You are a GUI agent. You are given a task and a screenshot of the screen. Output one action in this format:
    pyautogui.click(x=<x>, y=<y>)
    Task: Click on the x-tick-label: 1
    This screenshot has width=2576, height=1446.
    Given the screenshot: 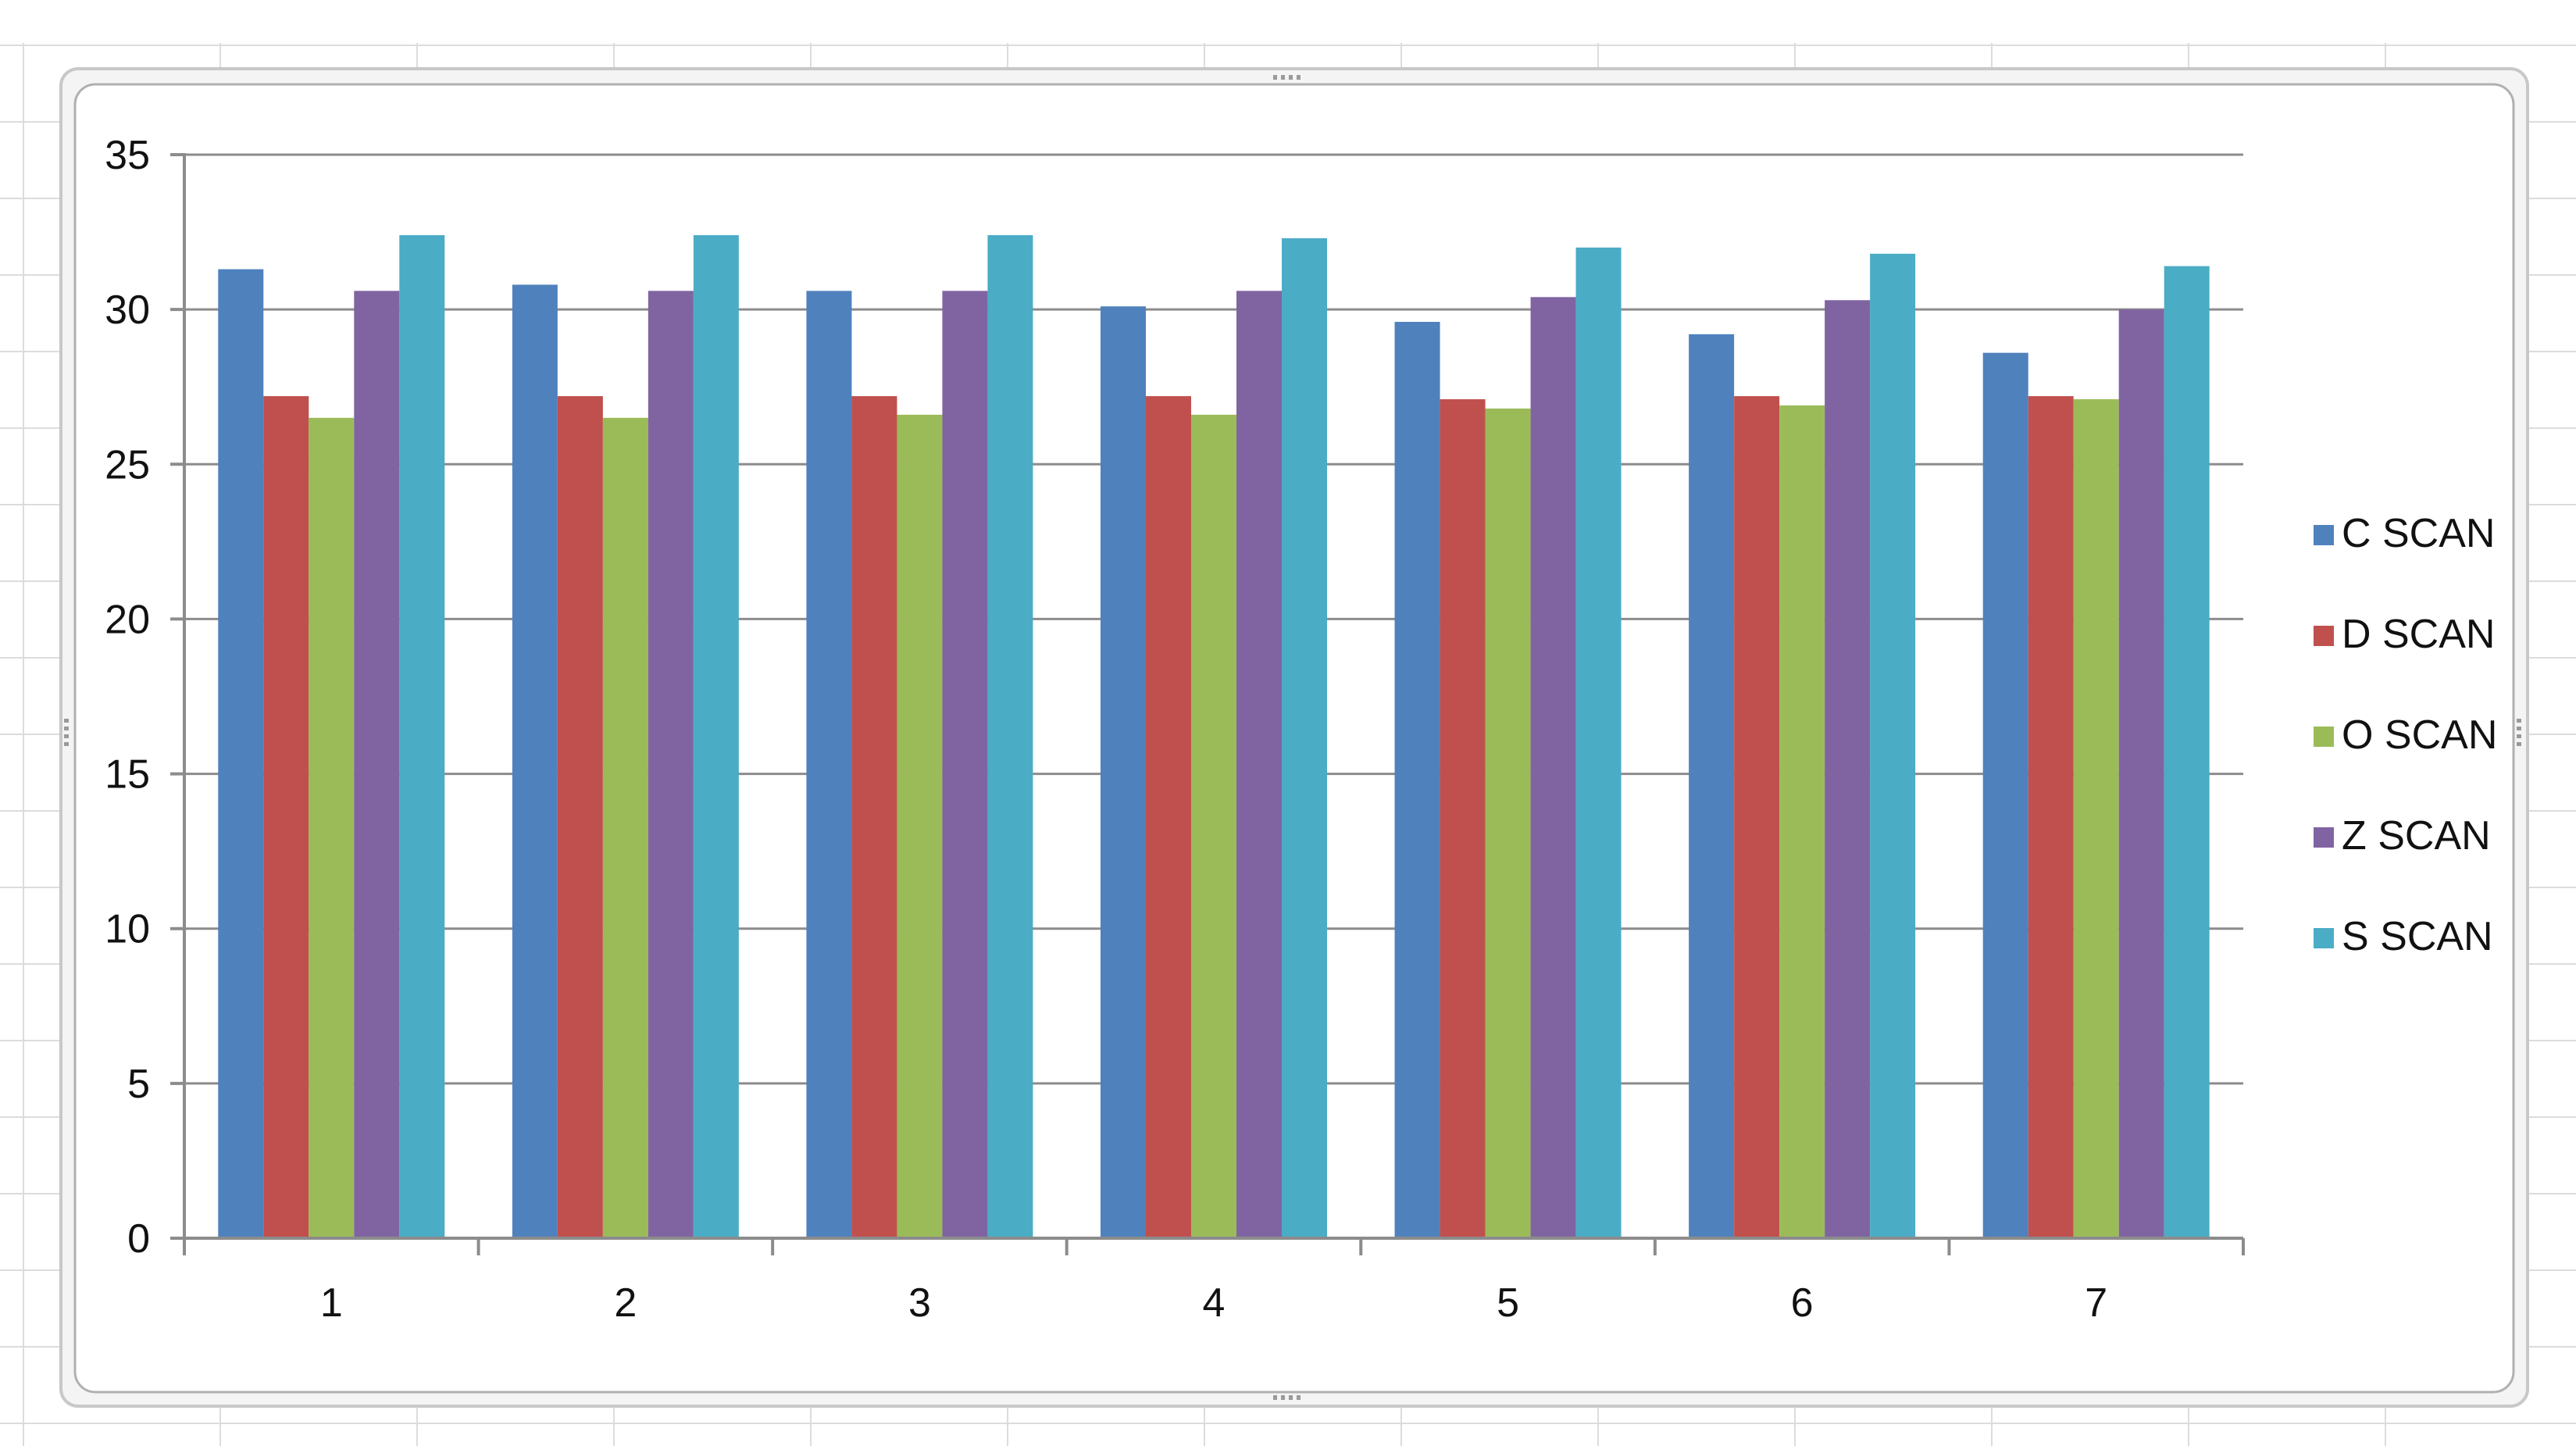 What is the action you would take?
    pyautogui.click(x=331, y=1303)
    